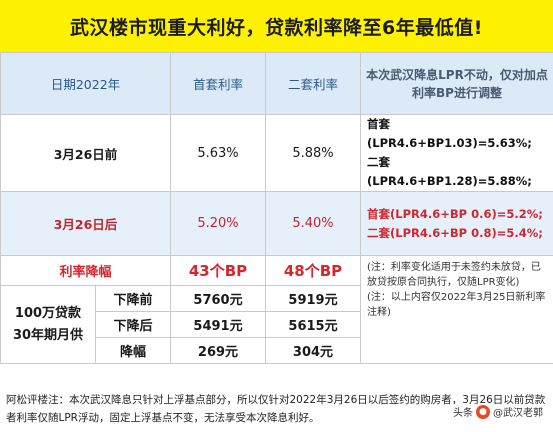 The height and width of the screenshot is (432, 553). I want to click on after-note-second-rest: (LPR4.6+BP 0.8)=5.4%;, so click(466, 232).